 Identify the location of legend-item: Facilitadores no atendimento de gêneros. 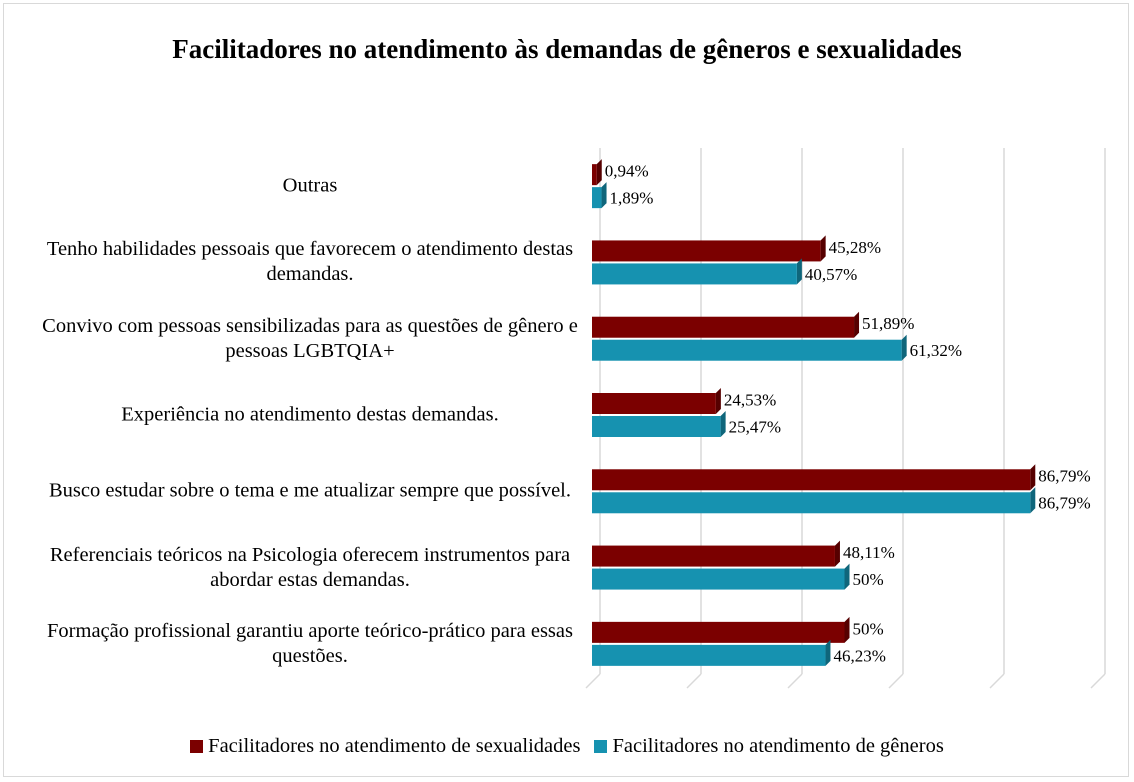
(769, 746).